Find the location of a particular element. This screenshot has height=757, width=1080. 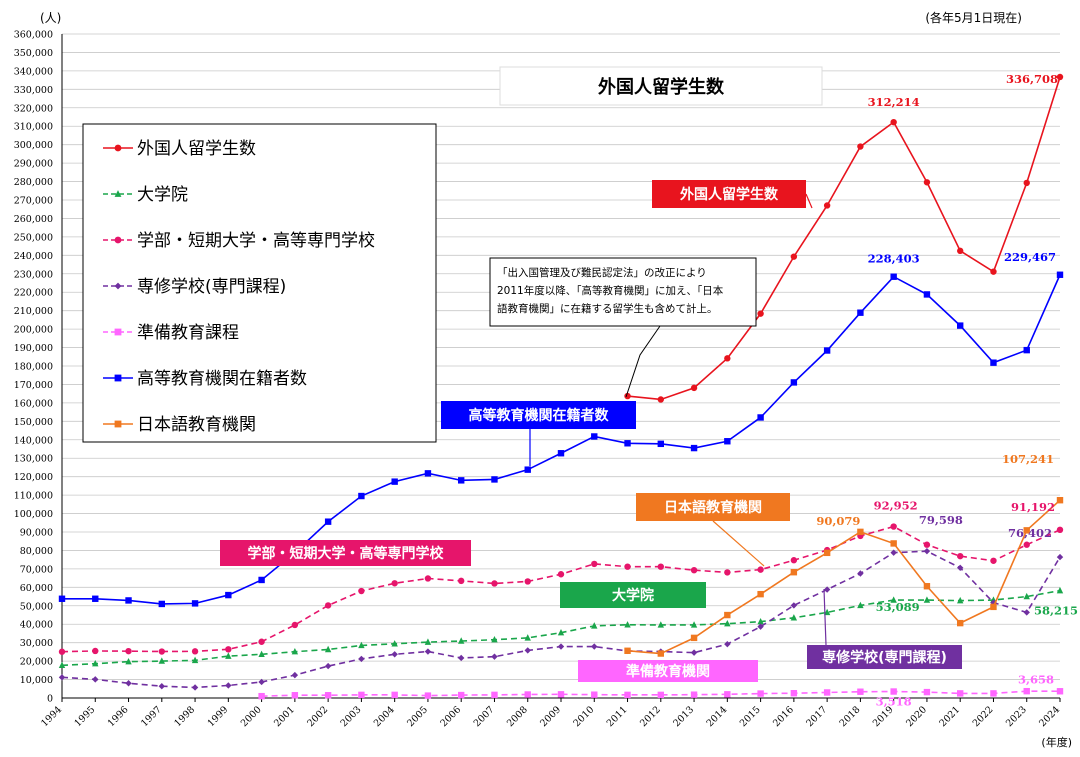

y-tick-label: 140,000 is located at coordinates (33, 440).